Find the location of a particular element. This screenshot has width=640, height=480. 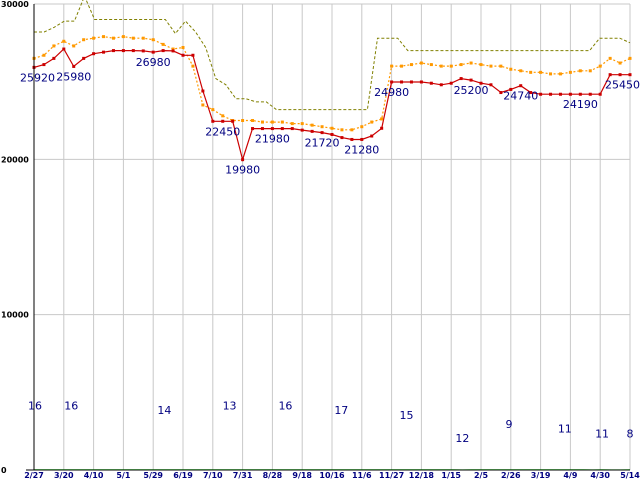

price-data-label: 25980 is located at coordinates (73, 76).